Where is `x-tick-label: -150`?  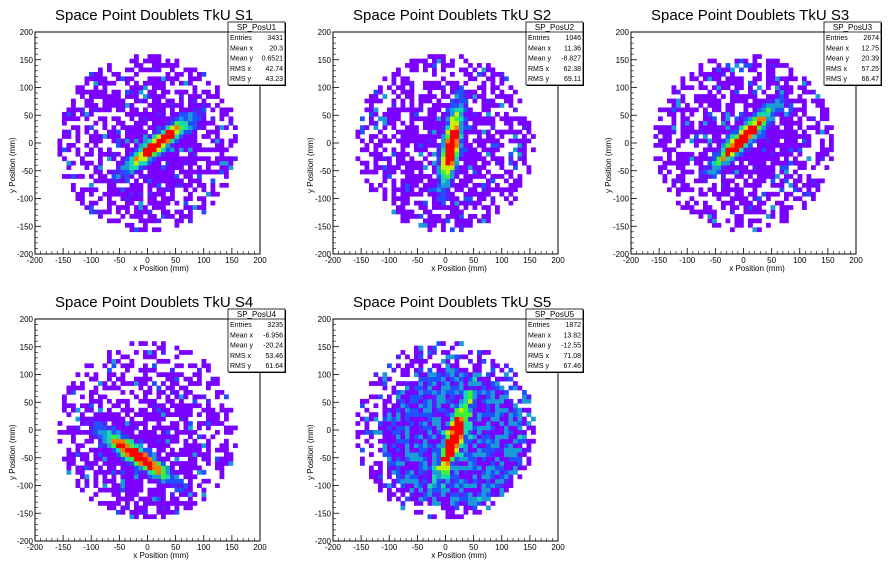 x-tick-label: -150 is located at coordinates (659, 260).